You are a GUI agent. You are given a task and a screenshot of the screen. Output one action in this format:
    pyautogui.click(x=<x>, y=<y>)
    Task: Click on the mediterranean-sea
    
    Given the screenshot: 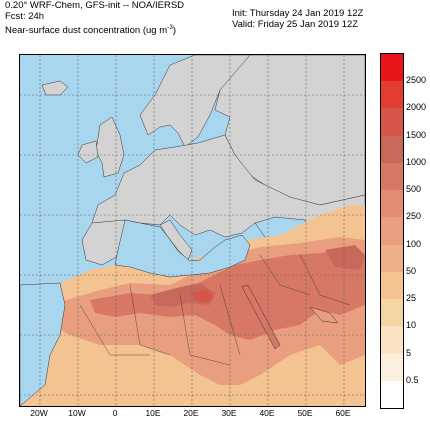 What is the action you would take?
    pyautogui.click(x=182, y=248)
    